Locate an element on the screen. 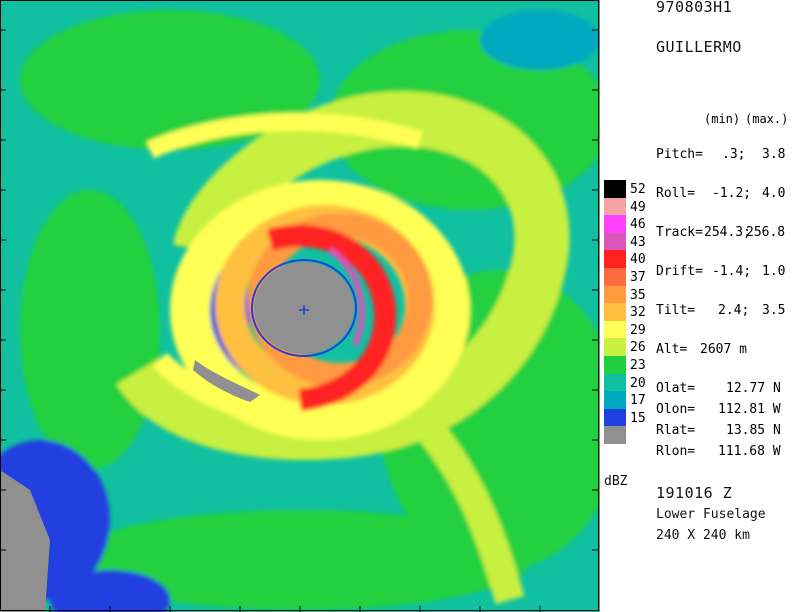 The image size is (792, 612). legend-entry is located at coordinates (629, 435).